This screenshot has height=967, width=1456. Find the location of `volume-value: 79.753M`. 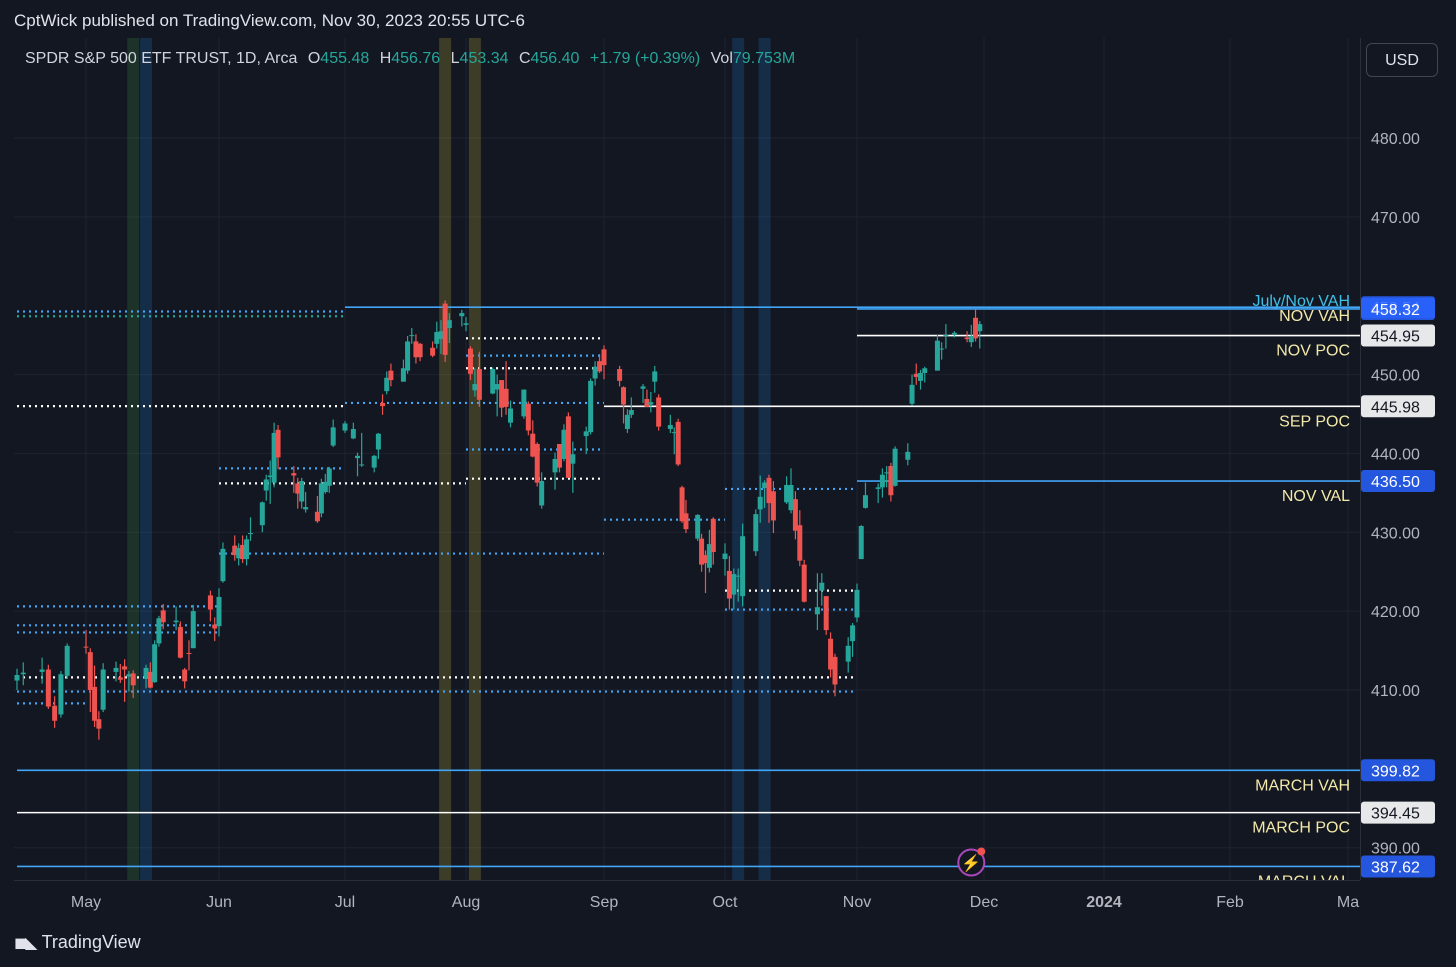

volume-value: 79.753M is located at coordinates (764, 58).